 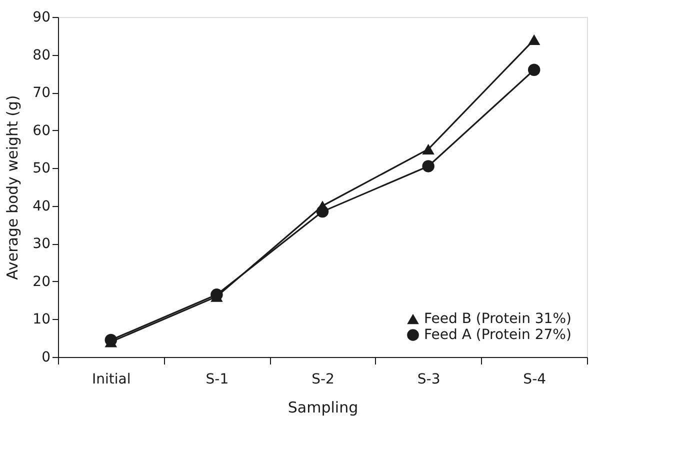 What do you see at coordinates (498, 335) in the screenshot?
I see `legend-label: Feed A (Protein 27%)` at bounding box center [498, 335].